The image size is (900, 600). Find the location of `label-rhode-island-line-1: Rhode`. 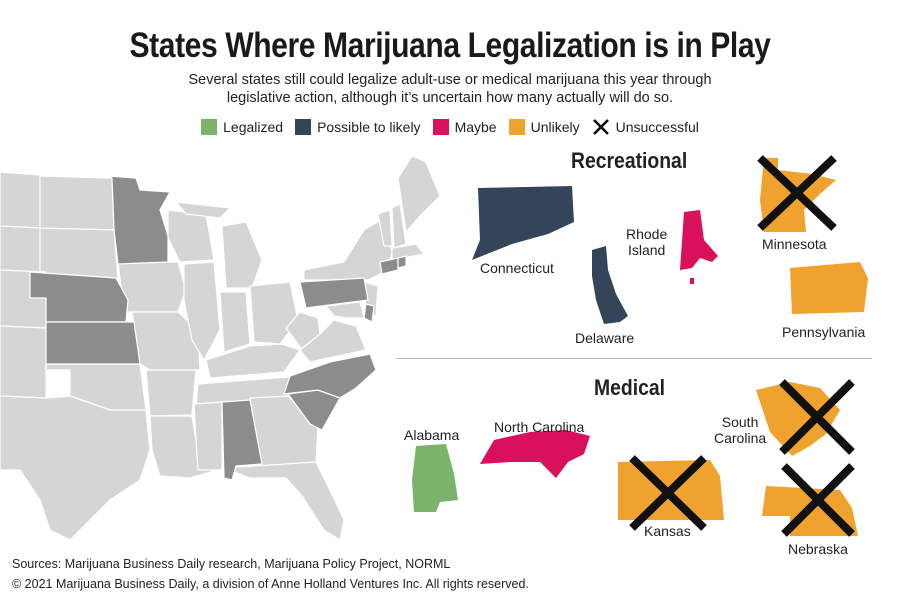

label-rhode-island-line-1: Rhode is located at coordinates (647, 234).